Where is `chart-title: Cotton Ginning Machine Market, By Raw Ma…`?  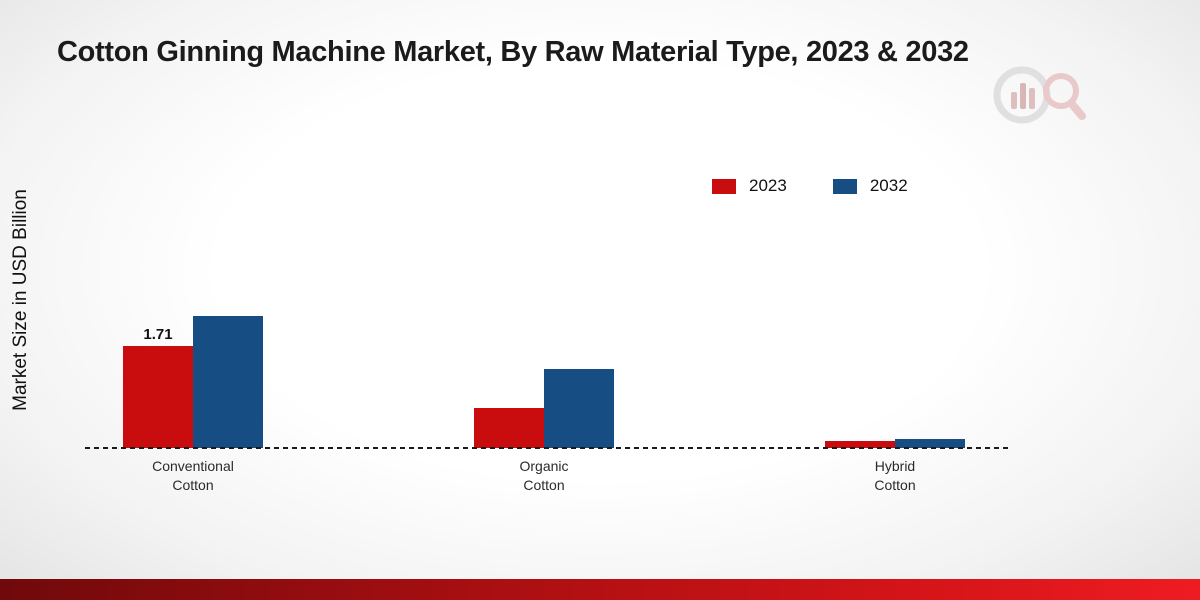 chart-title: Cotton Ginning Machine Market, By Raw Ma… is located at coordinates (513, 52).